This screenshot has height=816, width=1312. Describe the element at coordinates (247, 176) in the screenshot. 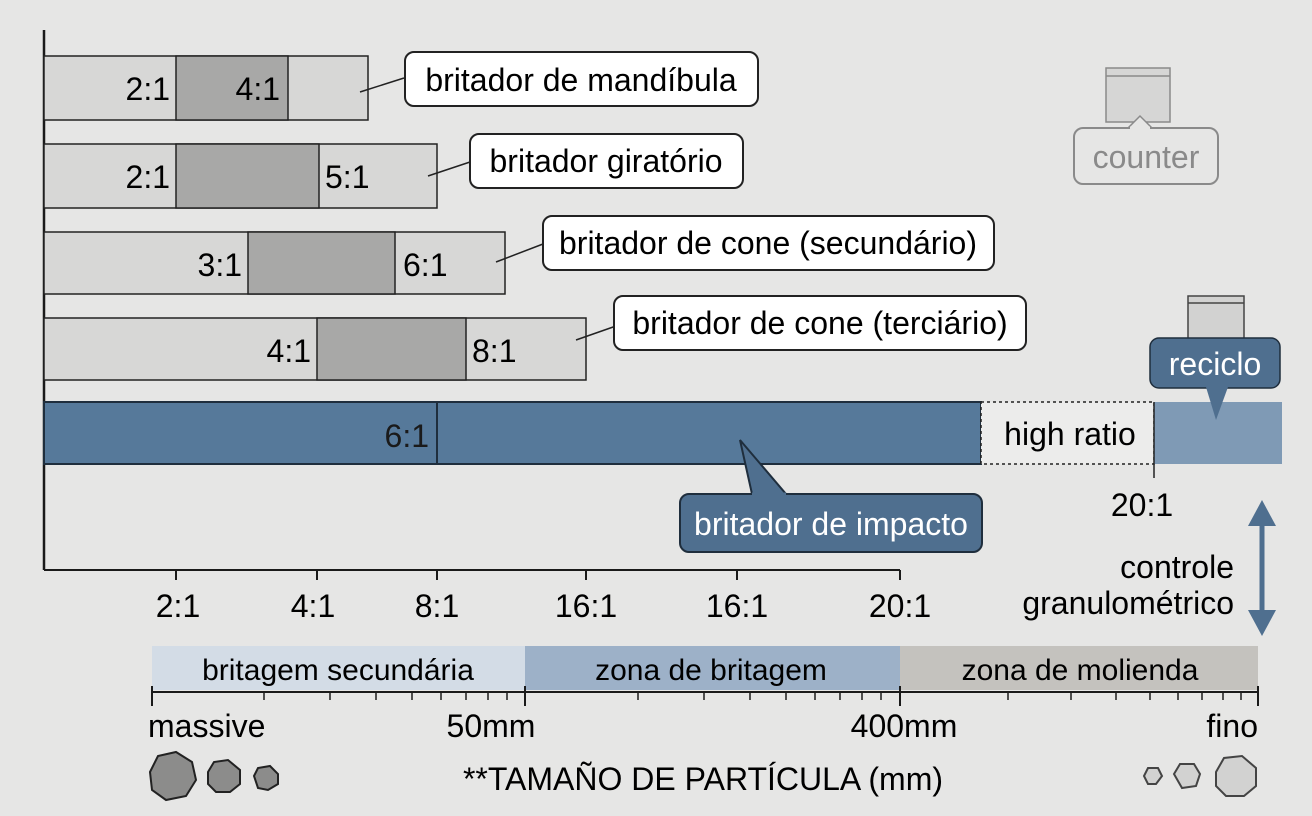

I see `gyratory-core-bar` at that location.